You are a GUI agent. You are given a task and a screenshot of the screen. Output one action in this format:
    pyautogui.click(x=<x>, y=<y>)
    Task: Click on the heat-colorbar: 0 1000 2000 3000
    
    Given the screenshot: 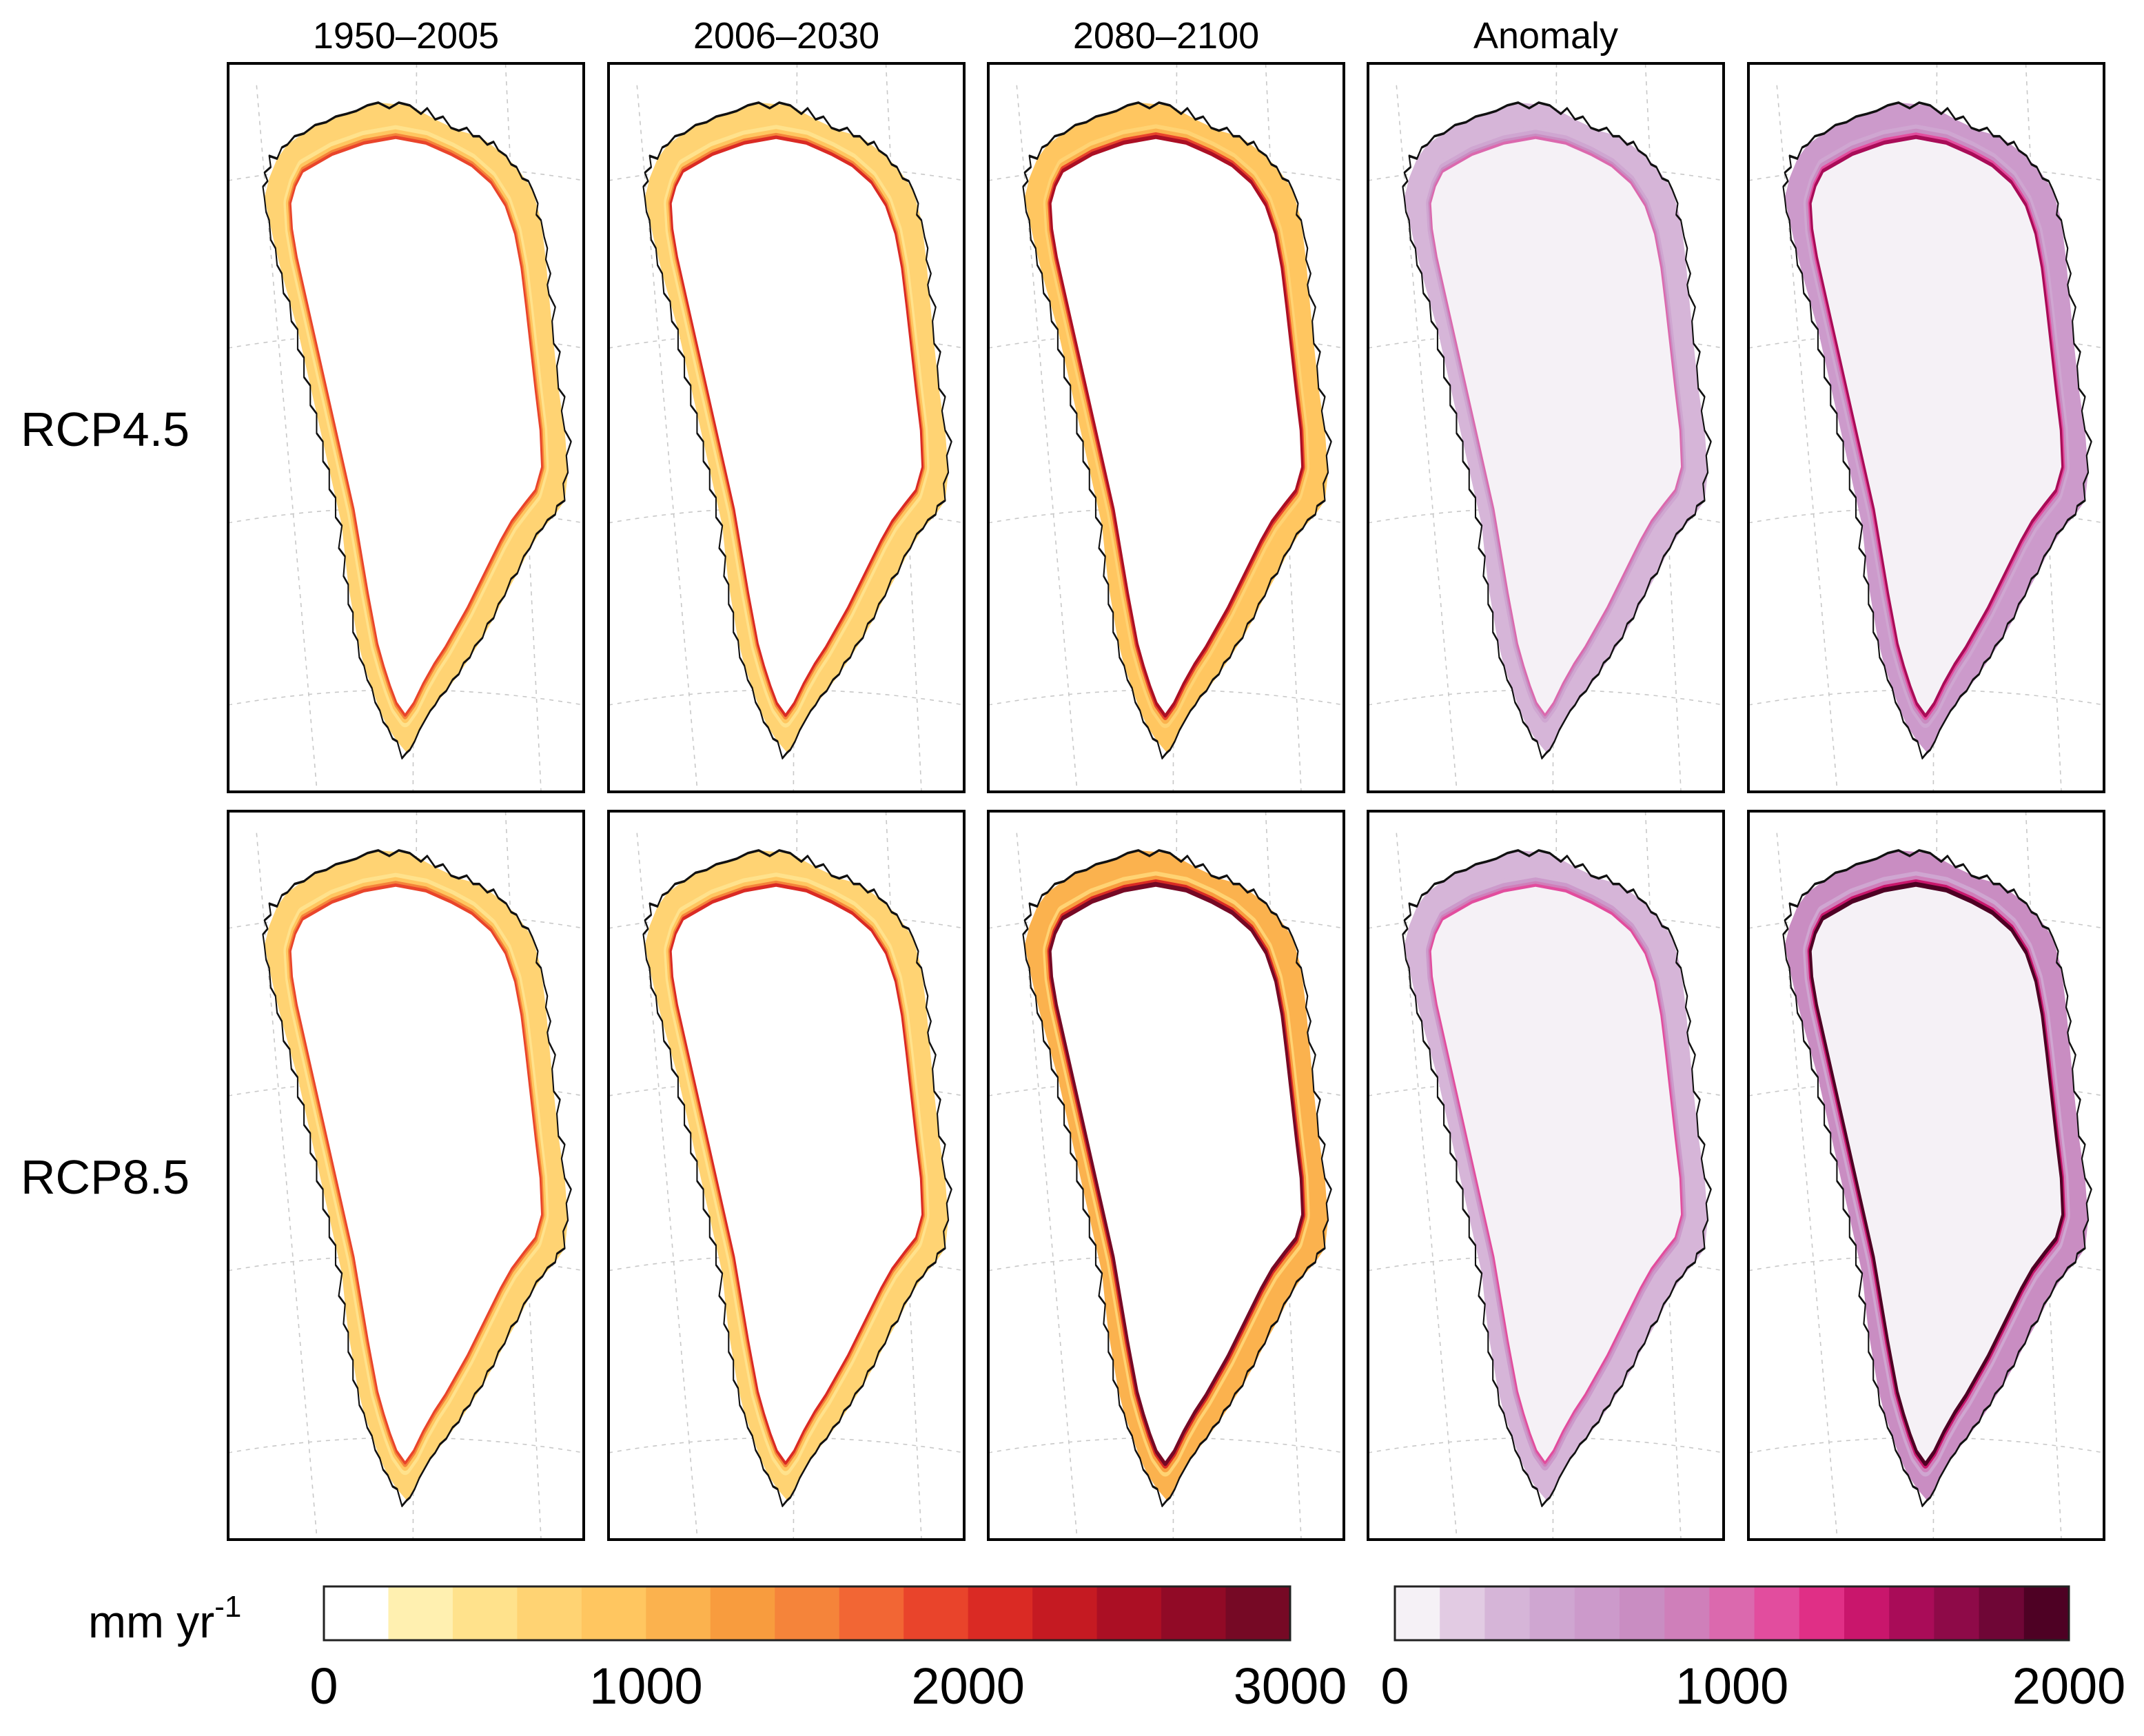 What is the action you would take?
    pyautogui.click(x=828, y=1650)
    